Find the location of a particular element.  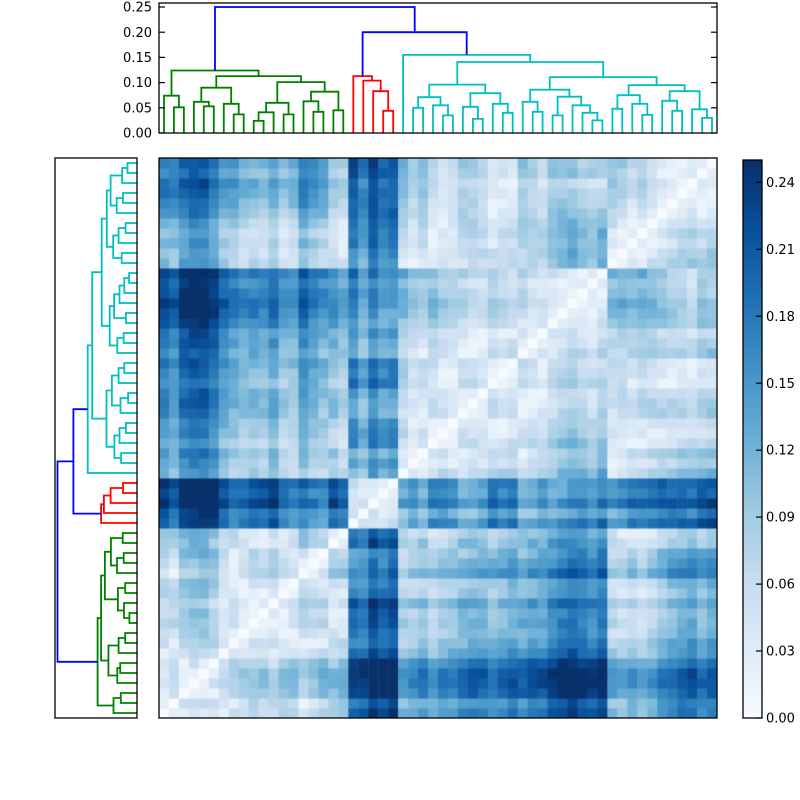

colorbar-tick-label: 0.09 is located at coordinates (780, 518).